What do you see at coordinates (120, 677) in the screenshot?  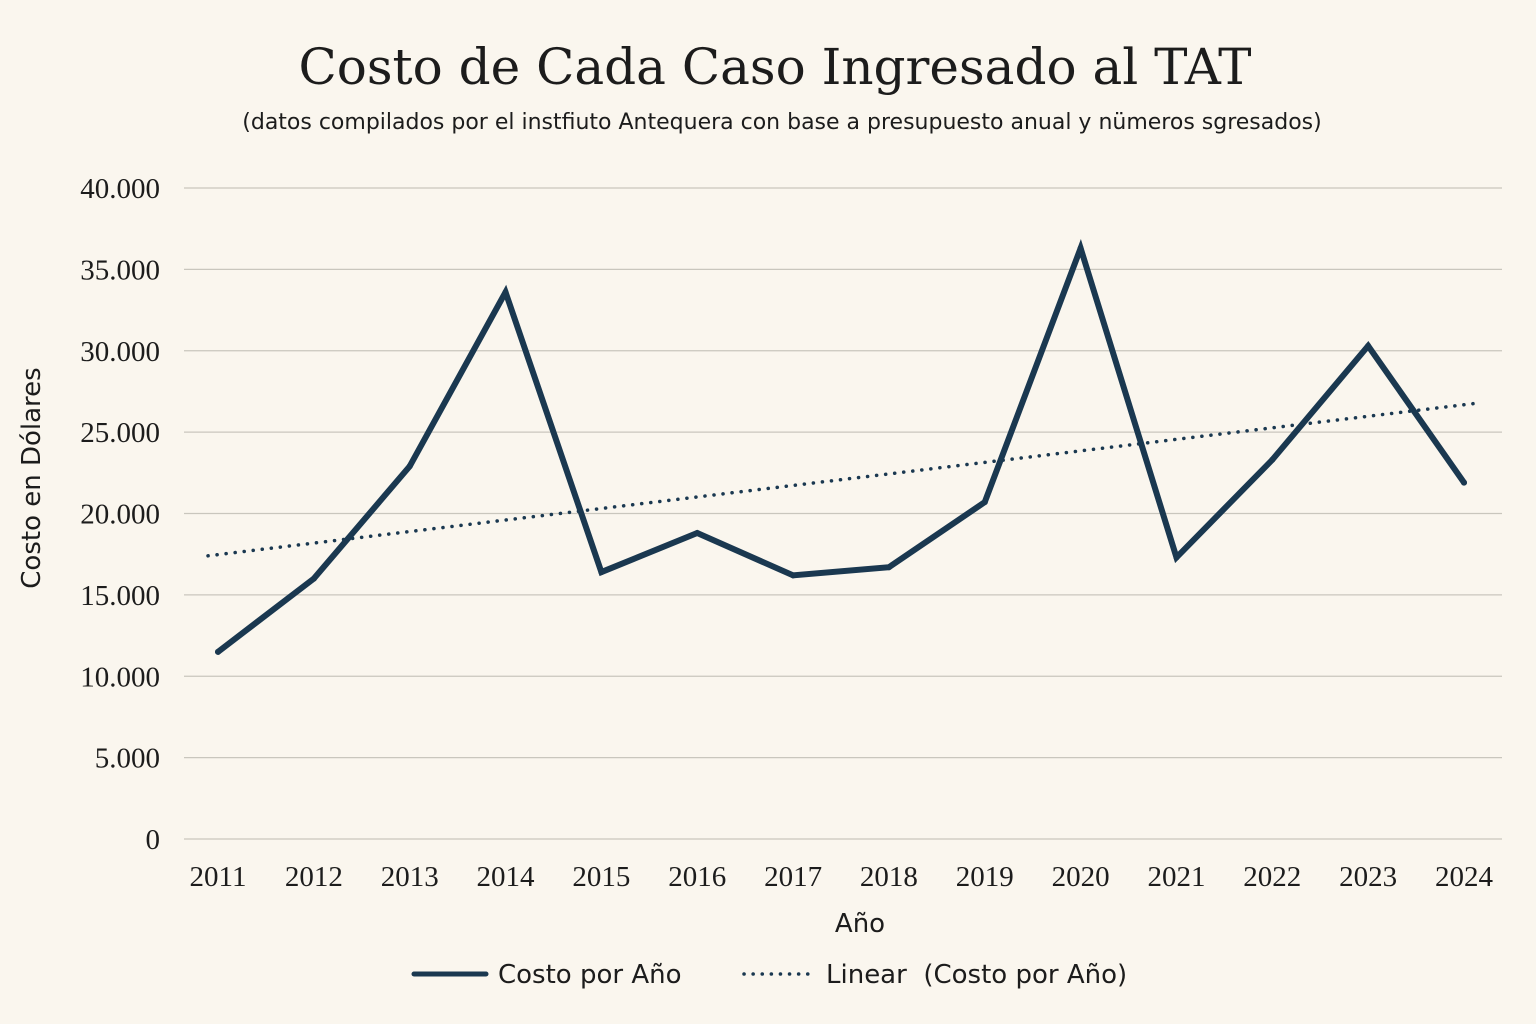 I see `y-tick-label: 10.000` at bounding box center [120, 677].